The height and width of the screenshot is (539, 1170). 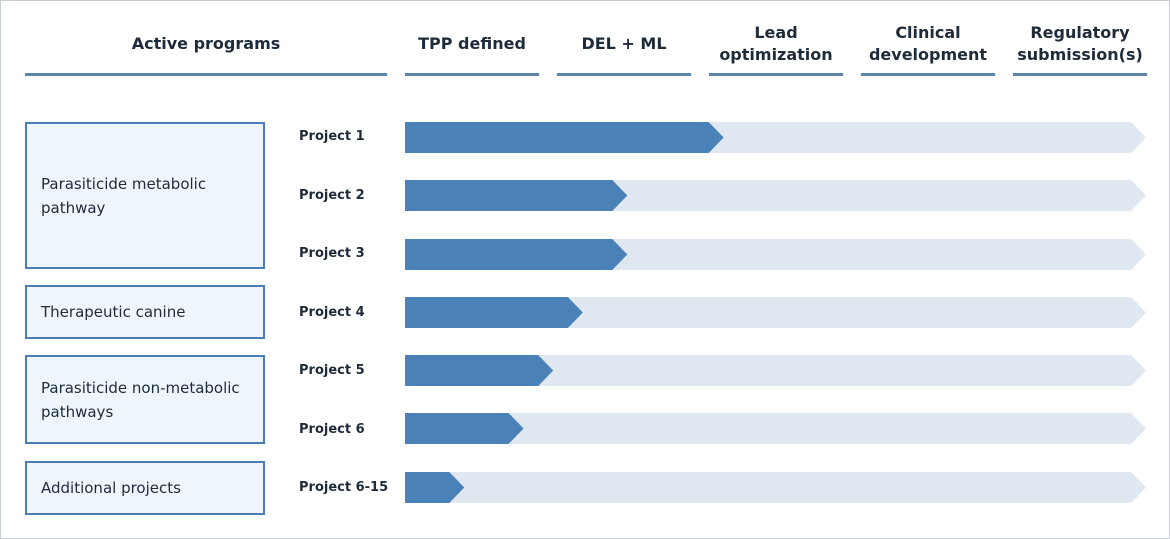 I want to click on header-stage-regulatory-line2: submission(s), so click(x=1080, y=54).